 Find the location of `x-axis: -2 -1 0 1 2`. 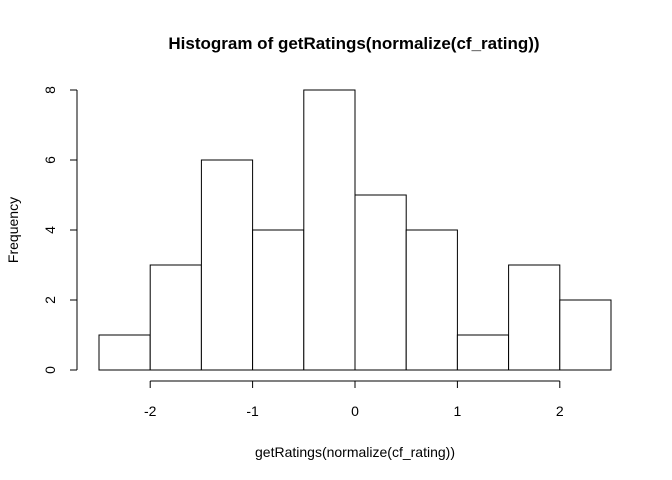

x-axis: -2 -1 0 1 2 is located at coordinates (354, 399).